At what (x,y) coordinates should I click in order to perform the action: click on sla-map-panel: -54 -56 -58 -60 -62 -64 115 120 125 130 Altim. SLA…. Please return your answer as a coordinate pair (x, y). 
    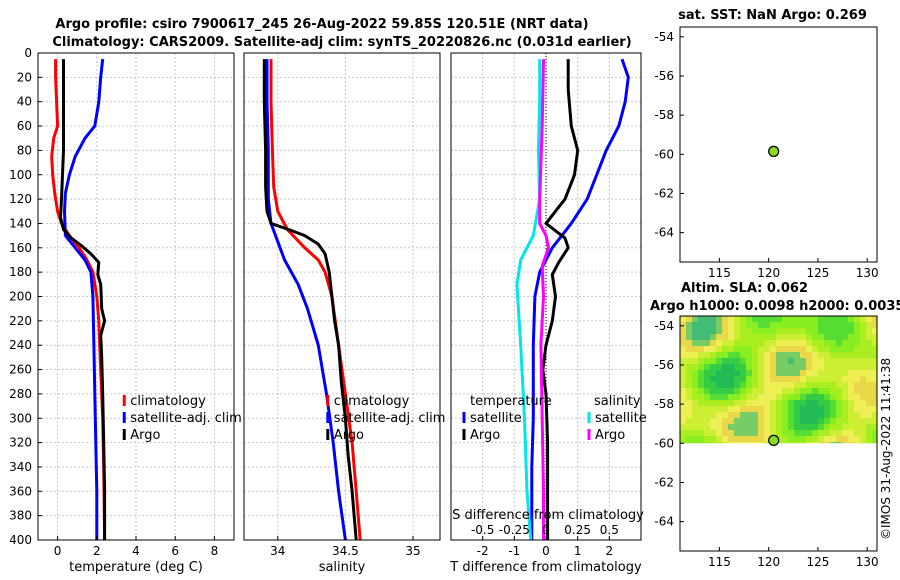
    Looking at the image, I should click on (775, 425).